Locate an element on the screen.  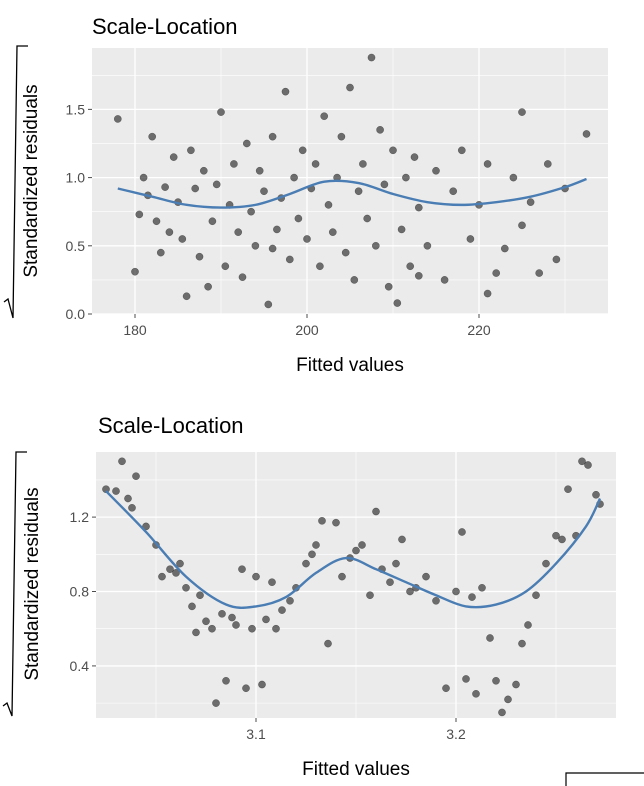
chart-1-y-axis-title: Standardized residuals is located at coordinates (31, 180).